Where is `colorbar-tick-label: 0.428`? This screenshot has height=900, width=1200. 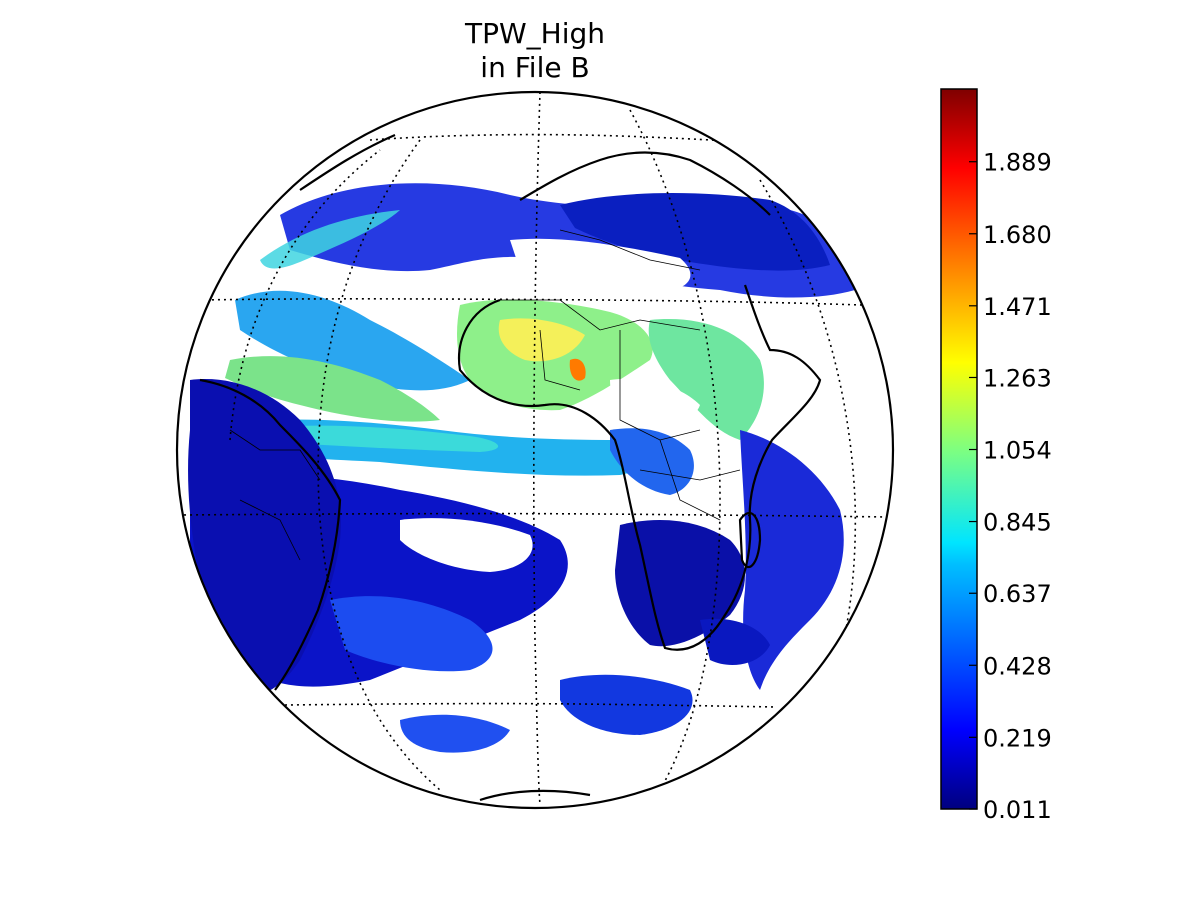
colorbar-tick-label: 0.428 is located at coordinates (1017, 666).